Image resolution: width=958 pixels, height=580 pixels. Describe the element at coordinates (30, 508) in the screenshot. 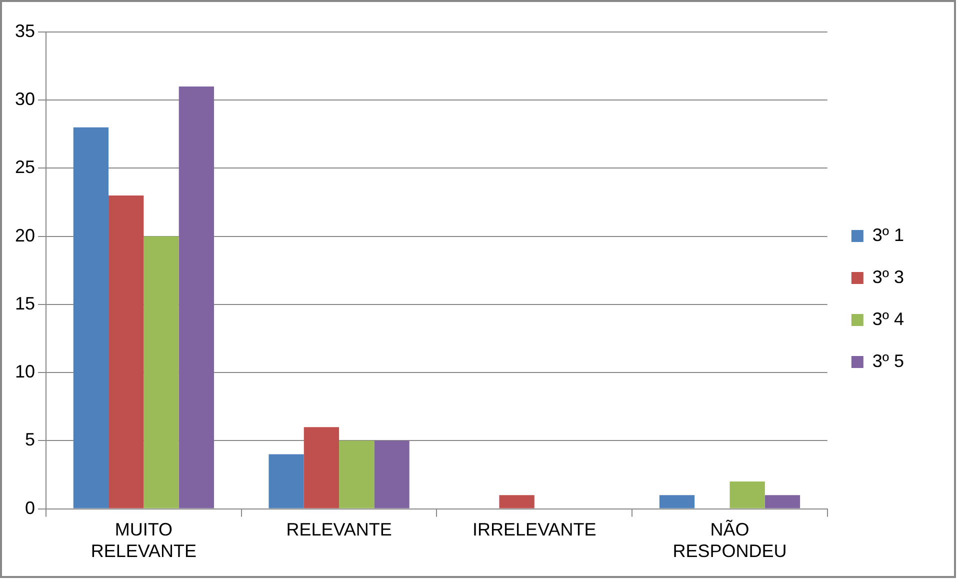

I see `y-tick-label: 0` at that location.